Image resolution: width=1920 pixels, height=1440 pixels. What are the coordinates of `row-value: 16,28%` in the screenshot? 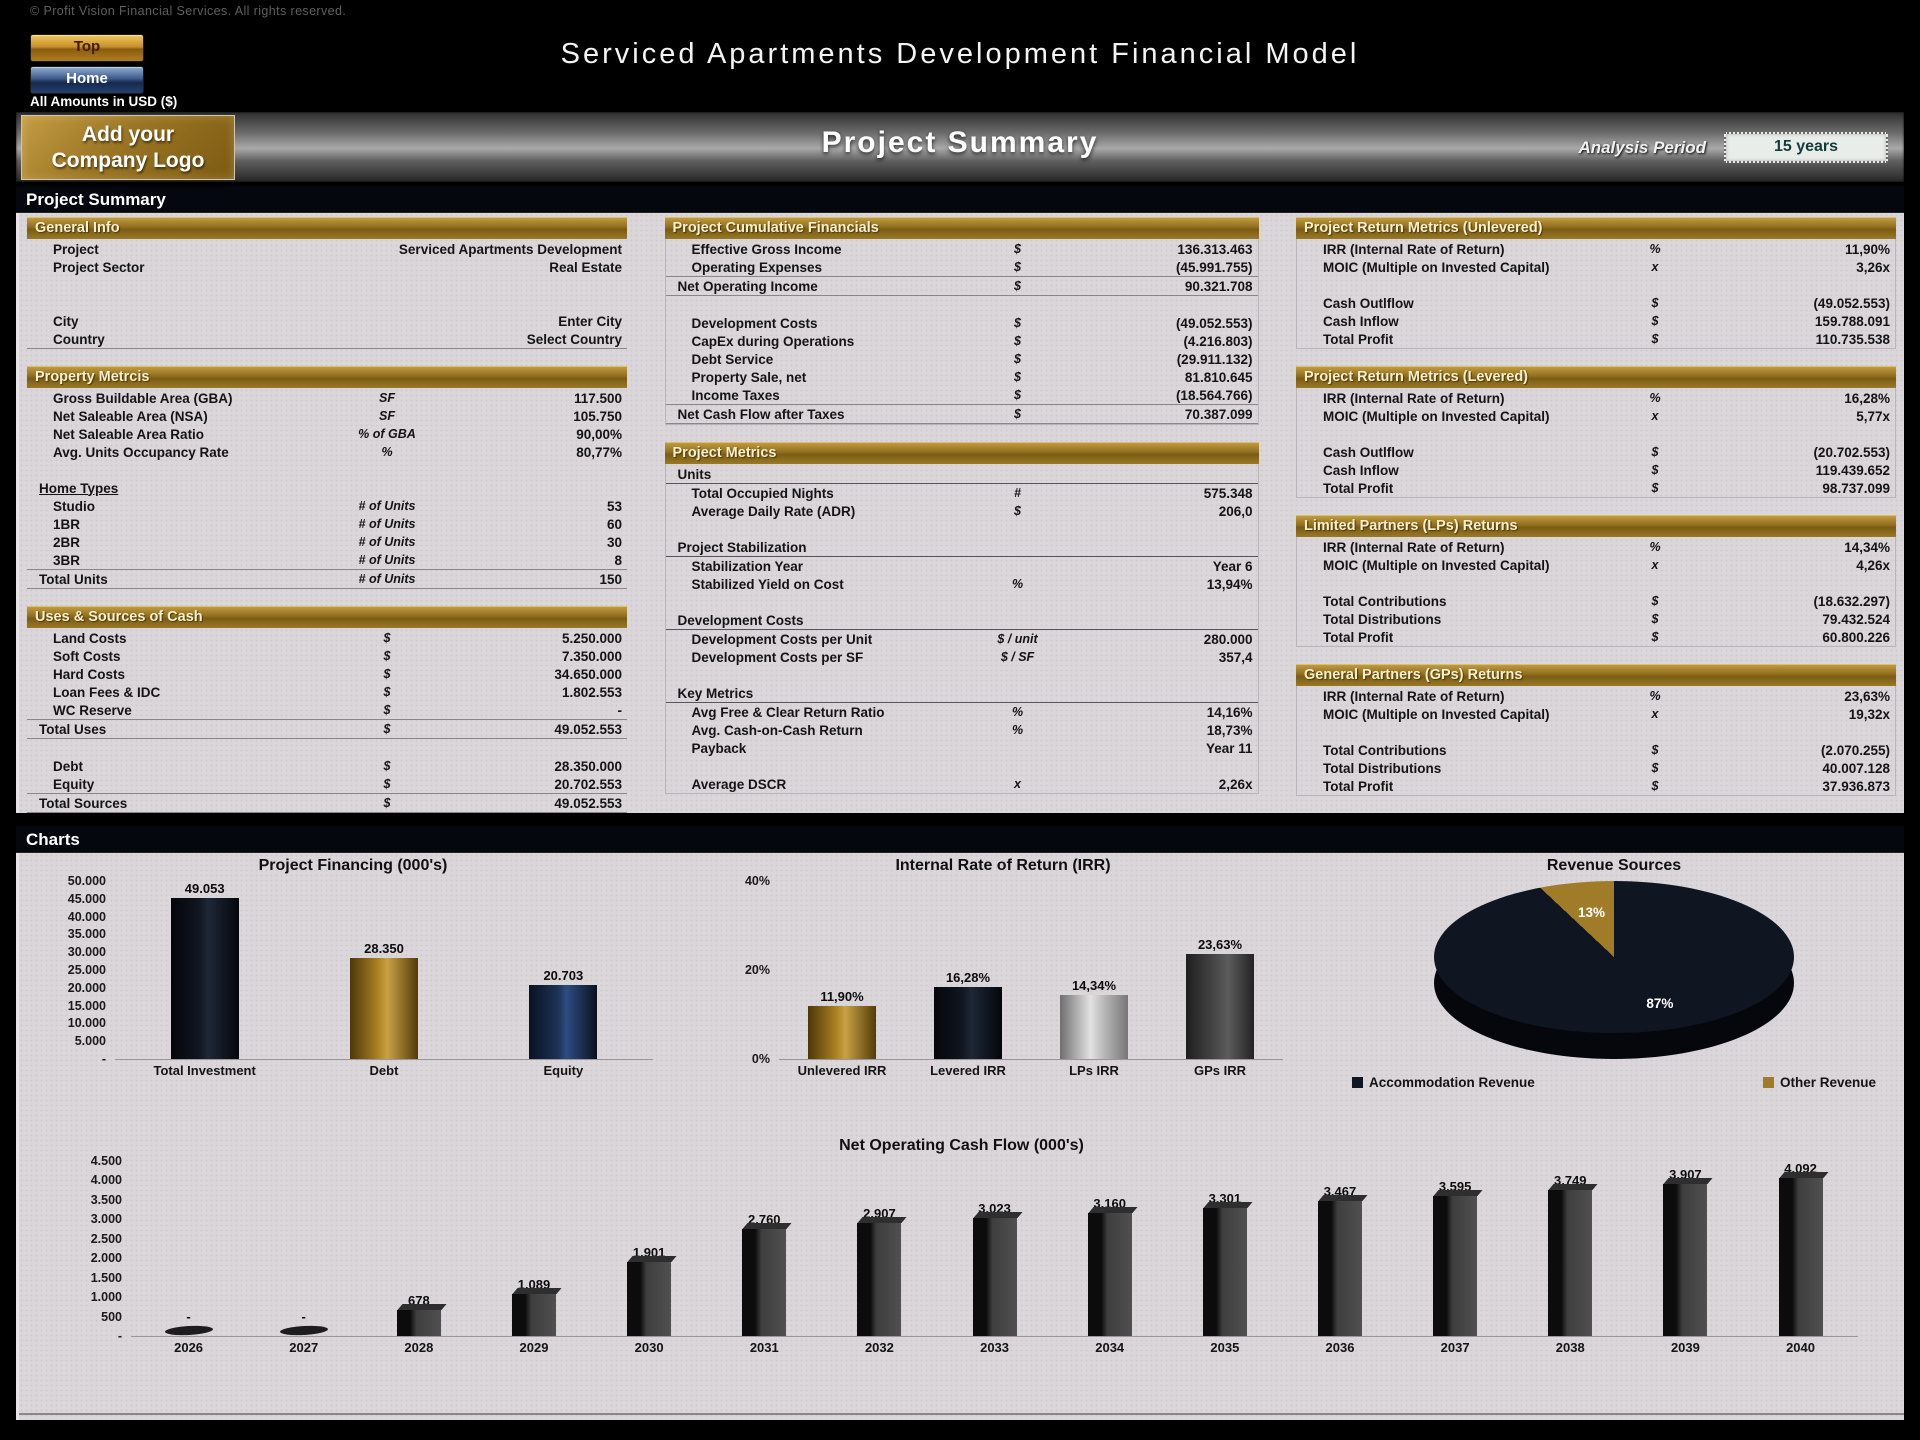 It's located at (1867, 398).